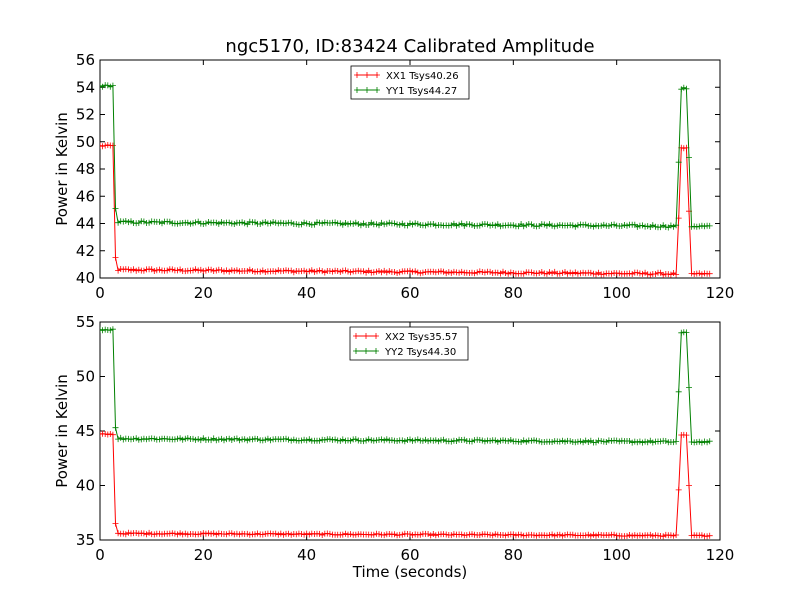  I want to click on legend-entry: YY2 Tsys44.30, so click(420, 352).